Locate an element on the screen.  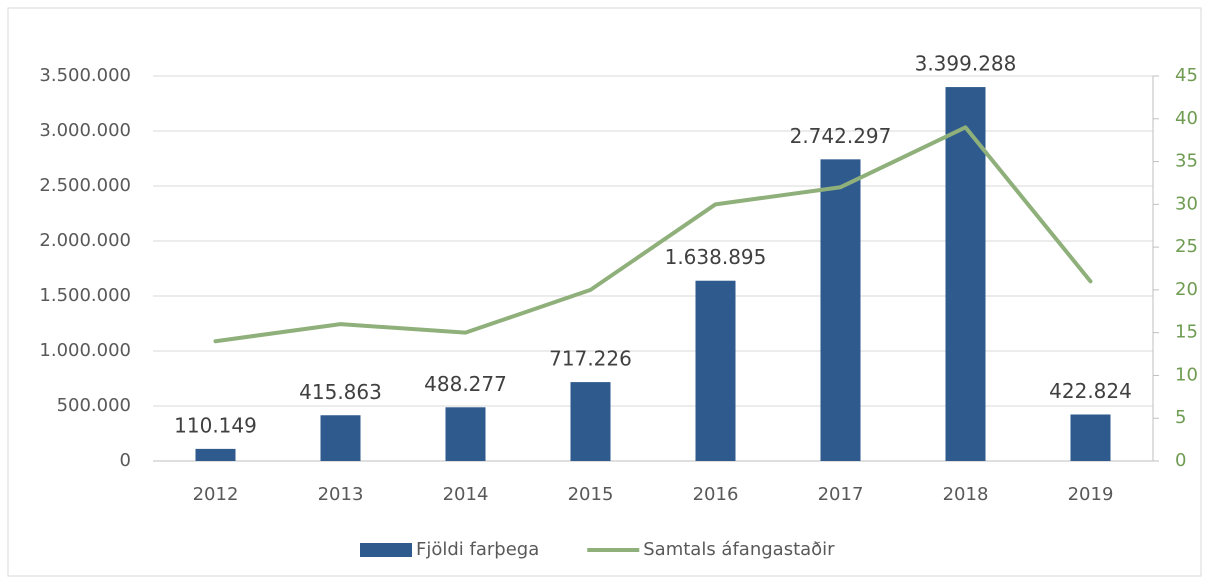
y2-tick-label: 10 is located at coordinates (1186, 374).